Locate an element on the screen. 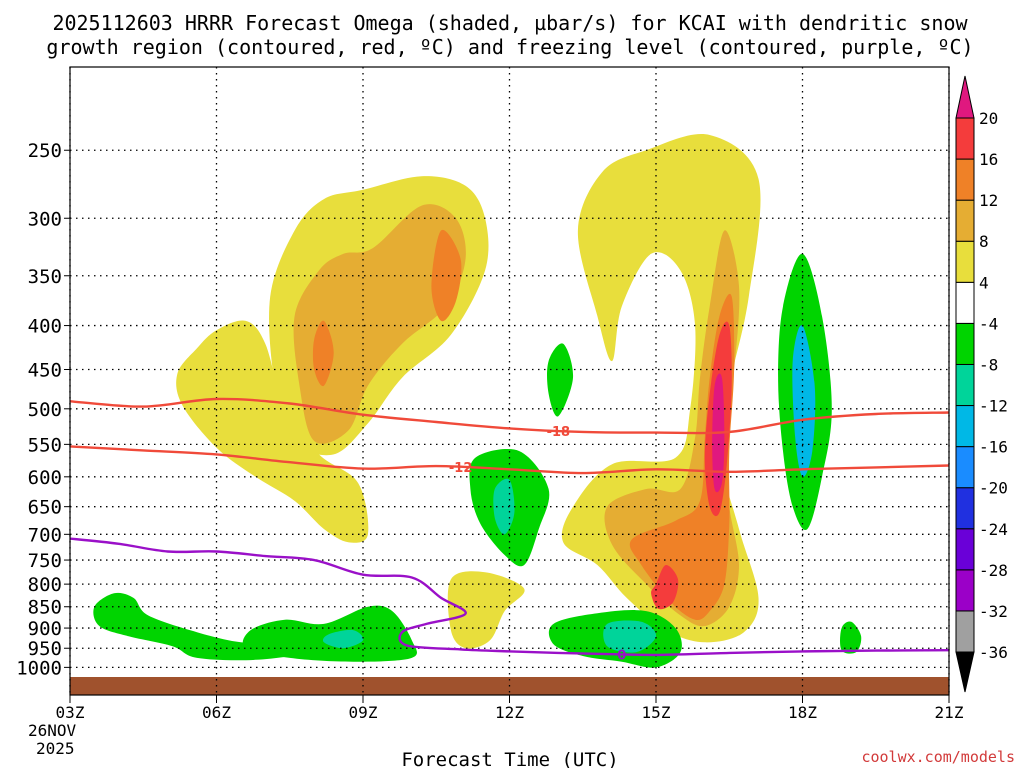 This screenshot has height=768, width=1024. colorbar-label-10: 8 is located at coordinates (984, 241).